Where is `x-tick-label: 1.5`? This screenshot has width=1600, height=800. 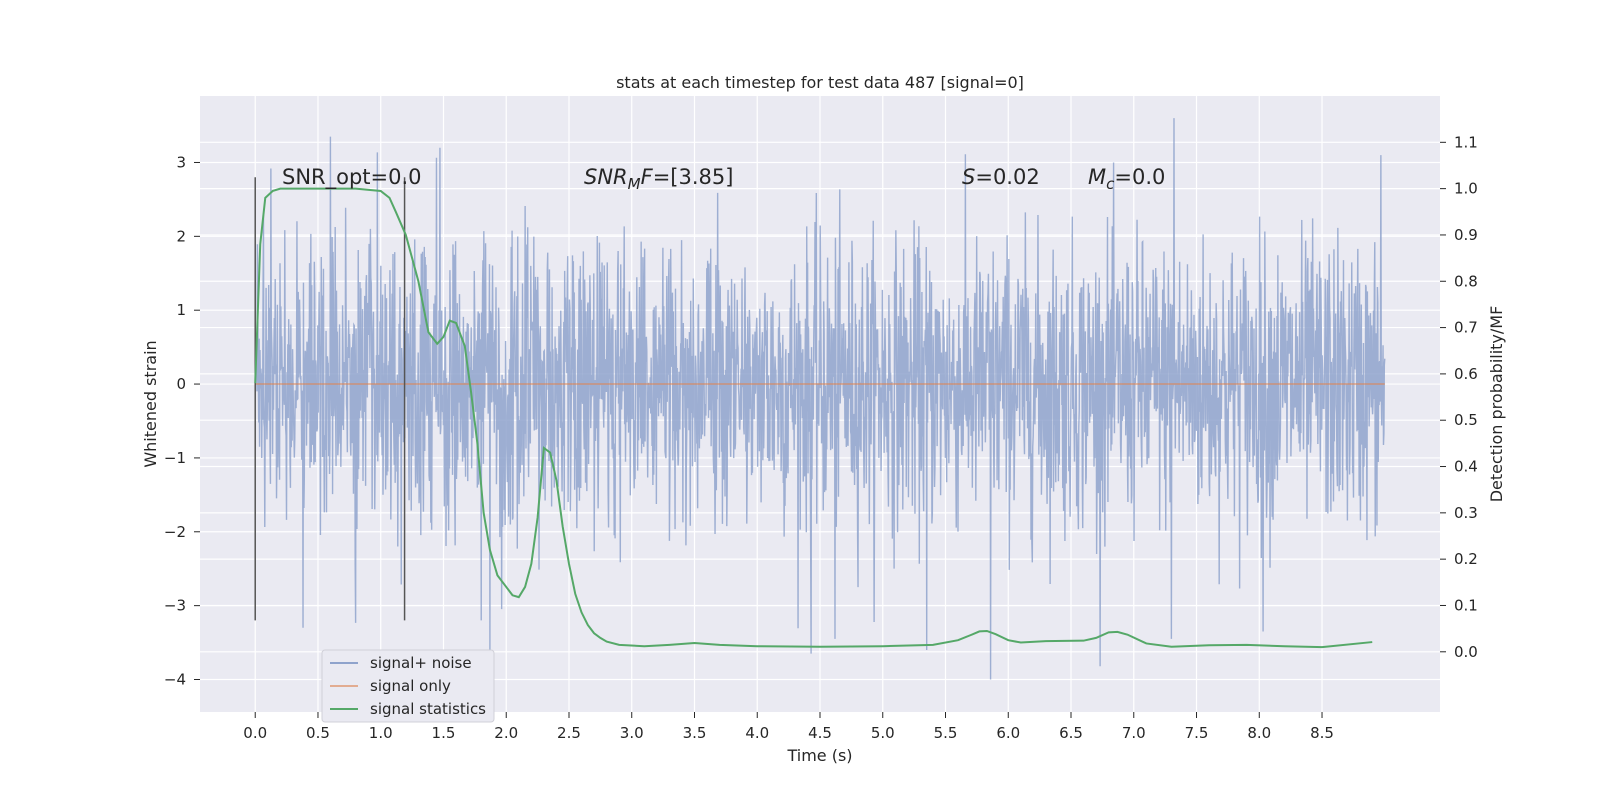
x-tick-label: 1.5 is located at coordinates (444, 733).